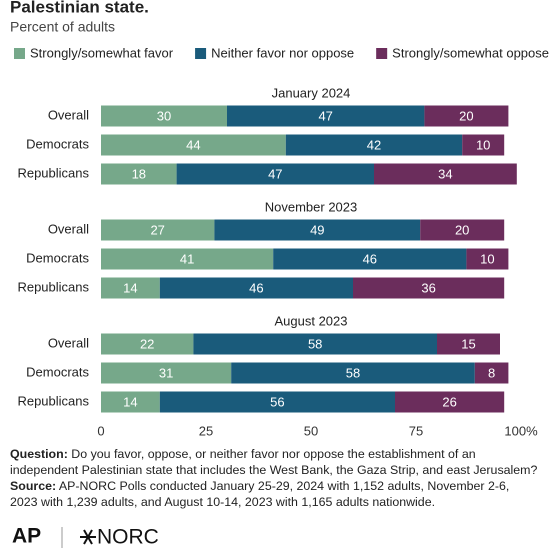  What do you see at coordinates (62, 27) in the screenshot?
I see `chart-subtitle: Percent of adults` at bounding box center [62, 27].